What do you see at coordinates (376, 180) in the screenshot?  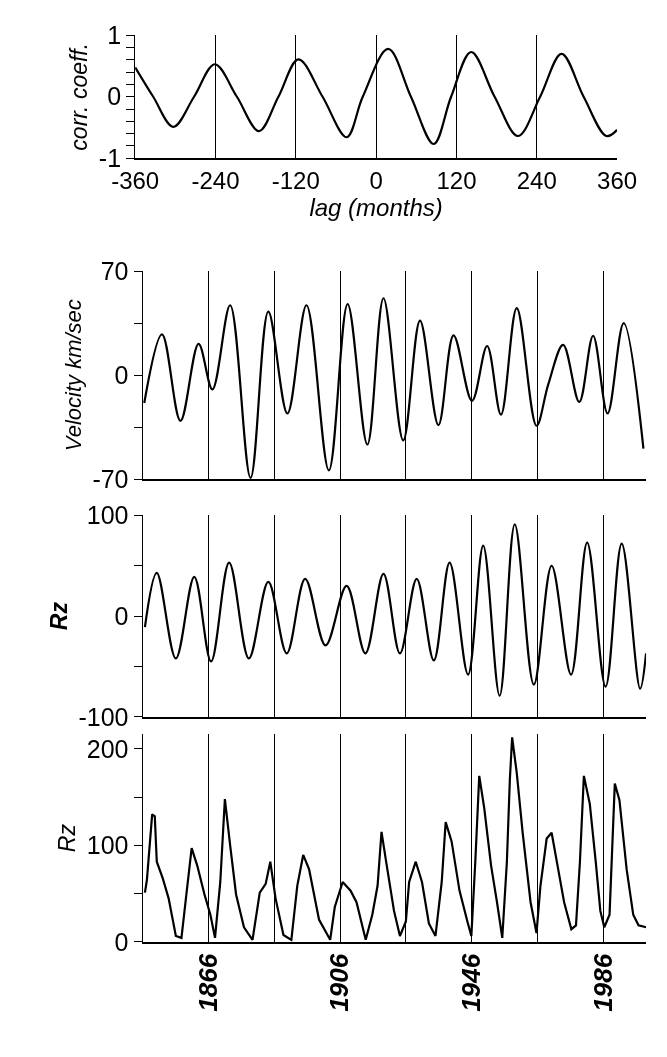 I see `x-tick-label: 0` at bounding box center [376, 180].